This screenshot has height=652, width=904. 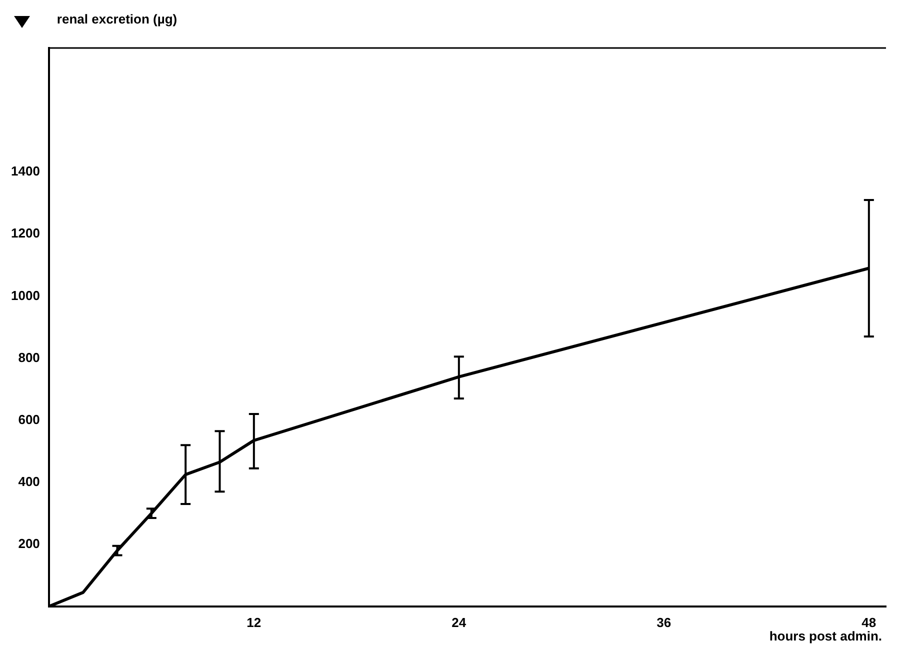 What do you see at coordinates (459, 622) in the screenshot?
I see `x-tick-label: 24` at bounding box center [459, 622].